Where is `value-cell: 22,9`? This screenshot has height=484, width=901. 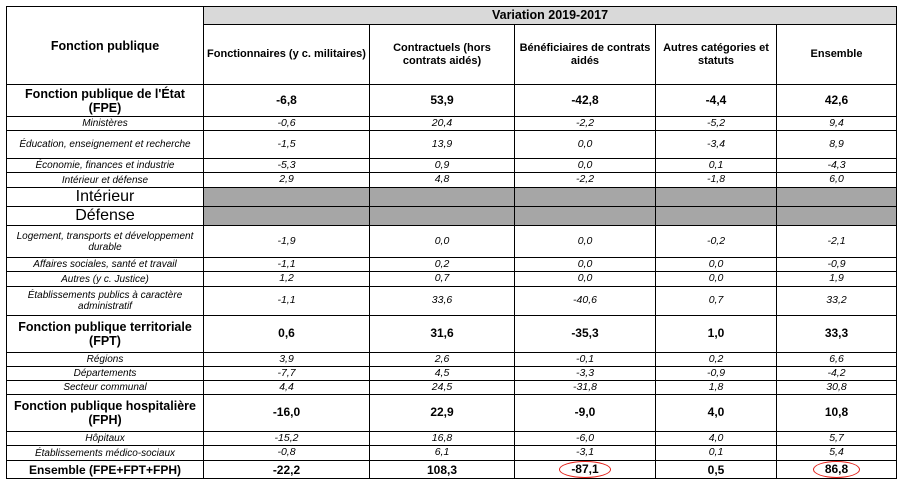
value-cell: 22,9 is located at coordinates (442, 413).